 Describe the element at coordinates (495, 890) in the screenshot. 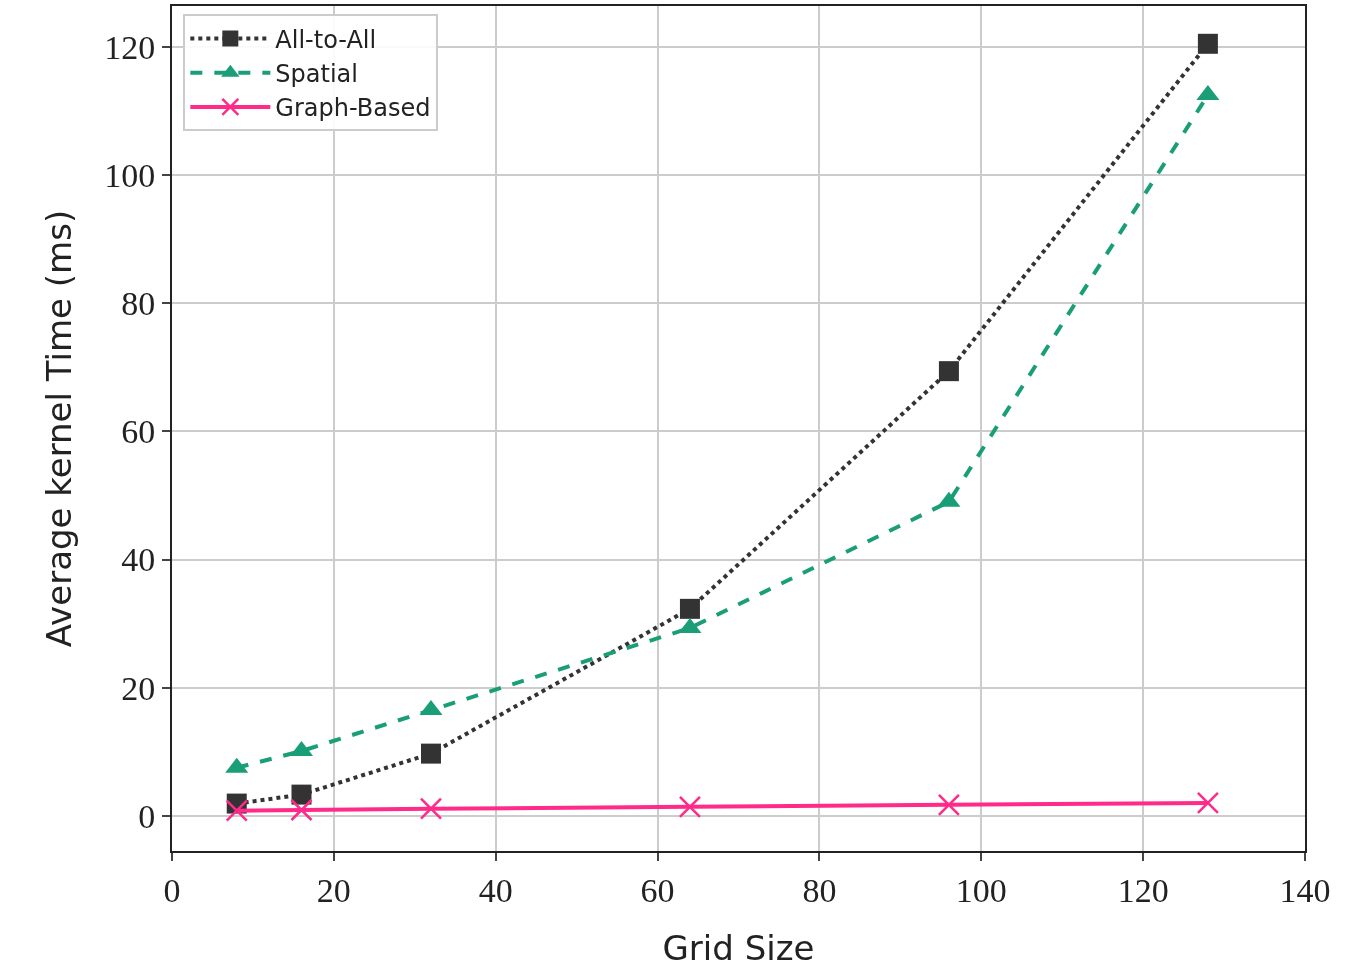

I see `x-tick-label: 40` at that location.